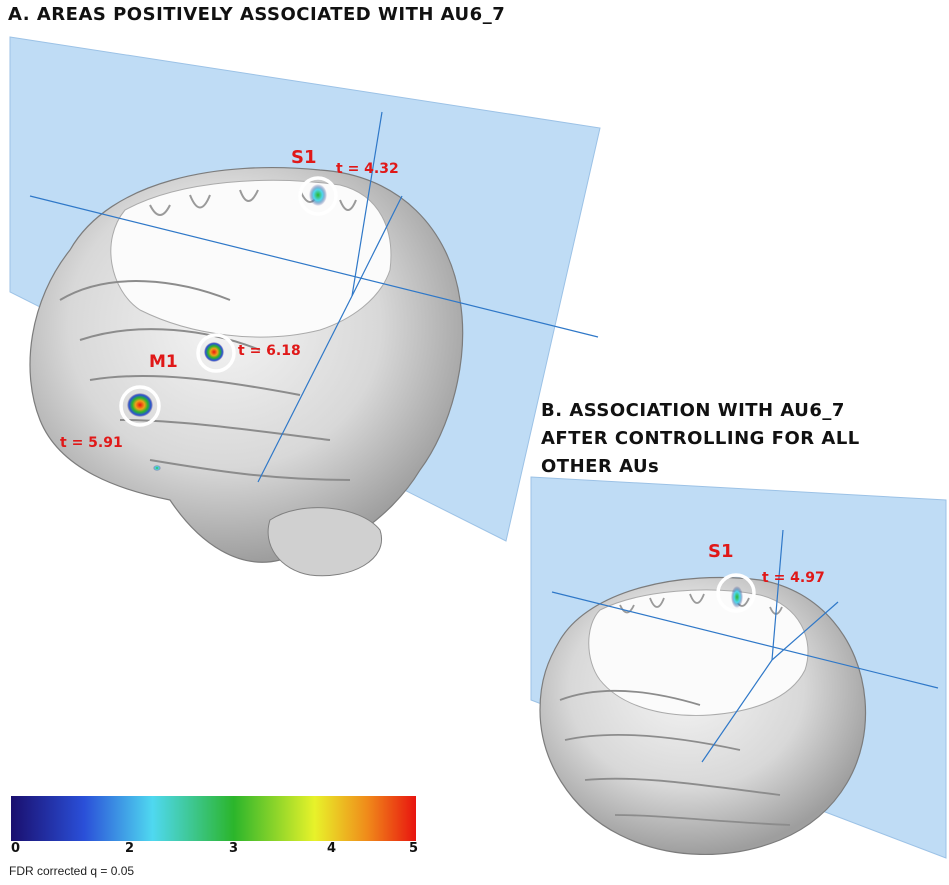 This screenshot has width=949, height=885. Describe the element at coordinates (600, 466) in the screenshot. I see `panel-b-title-line: OTHER AUs` at that location.